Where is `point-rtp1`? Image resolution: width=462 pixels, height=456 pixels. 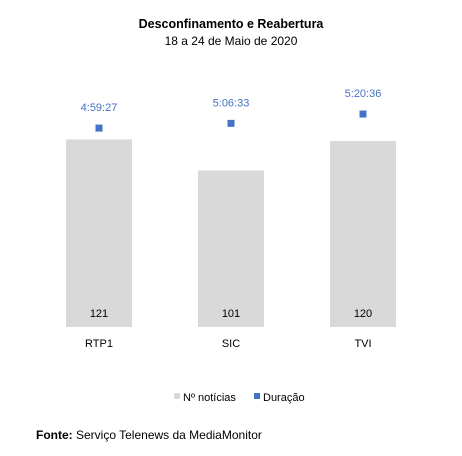
point-rtp1 is located at coordinates (99, 128).